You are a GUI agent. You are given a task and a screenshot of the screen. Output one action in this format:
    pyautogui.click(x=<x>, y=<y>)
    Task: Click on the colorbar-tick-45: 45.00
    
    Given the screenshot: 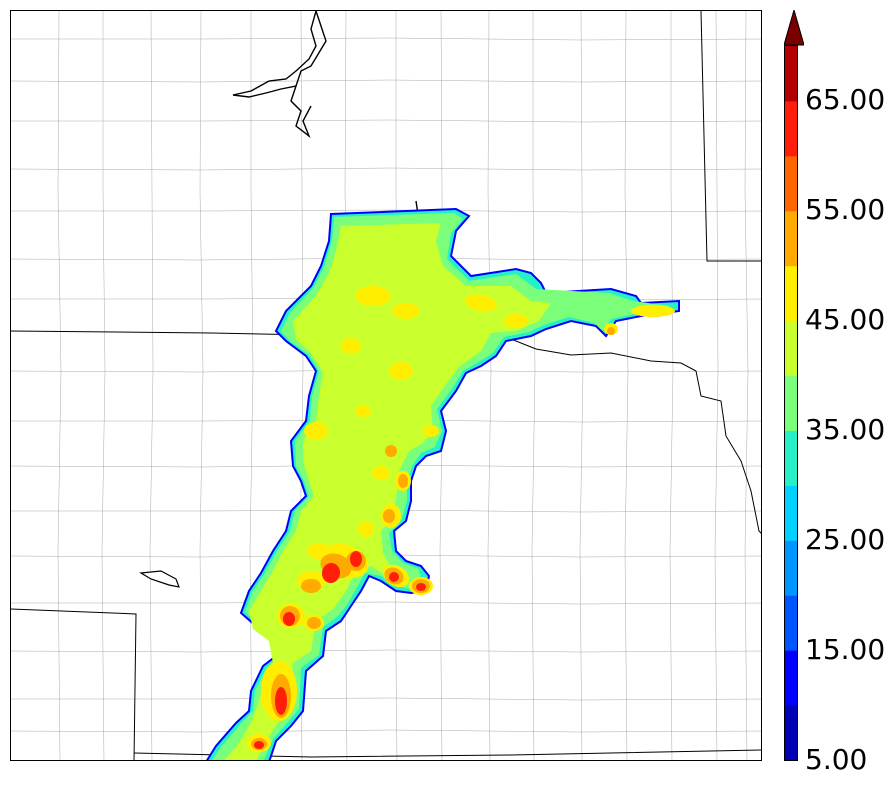 What is the action you would take?
    pyautogui.click(x=845, y=319)
    